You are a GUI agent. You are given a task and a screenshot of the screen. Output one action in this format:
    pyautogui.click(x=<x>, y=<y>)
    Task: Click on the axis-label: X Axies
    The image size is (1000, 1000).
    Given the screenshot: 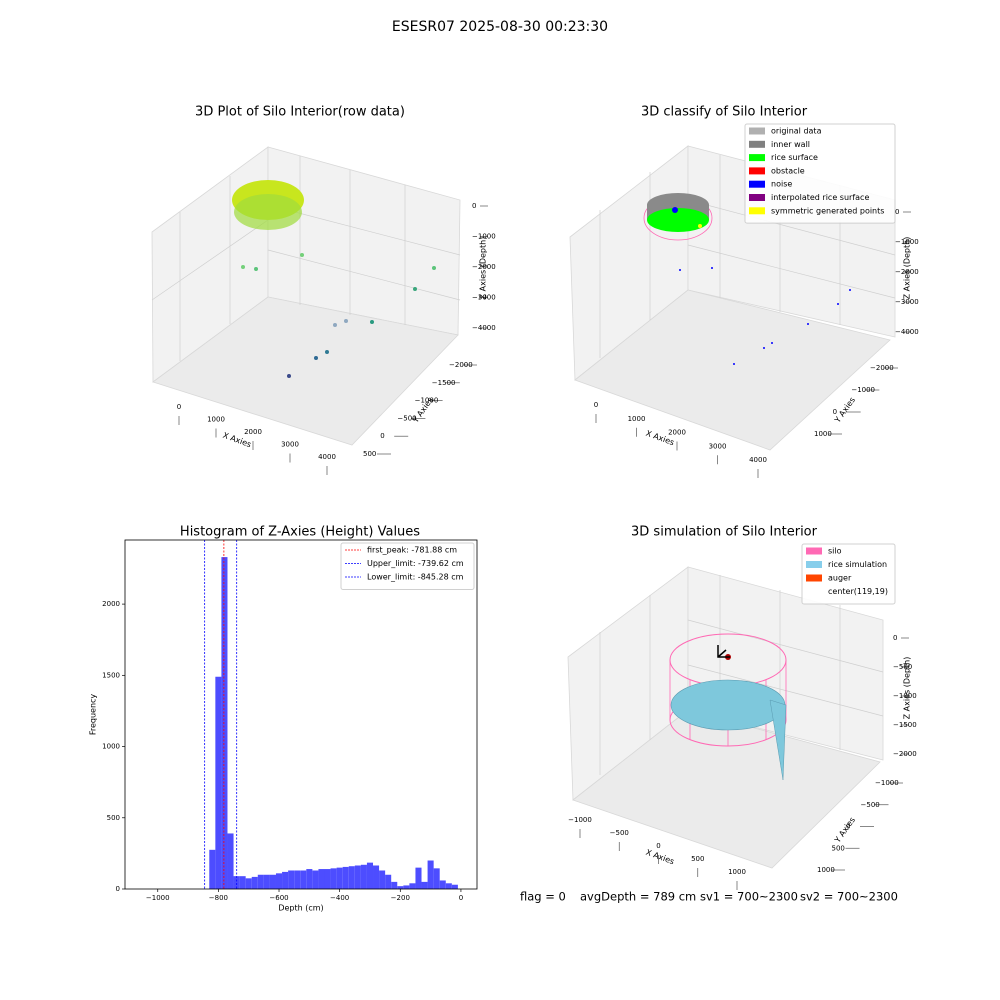 What is the action you would take?
    pyautogui.click(x=660, y=857)
    